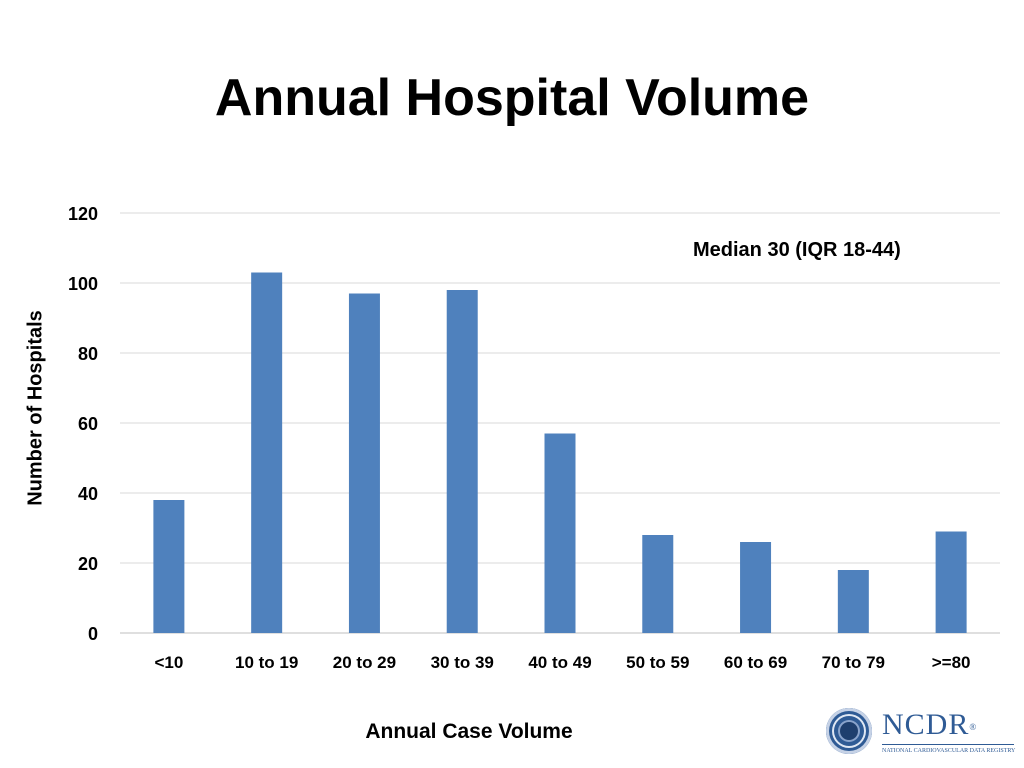 This screenshot has width=1024, height=768. What do you see at coordinates (469, 731) in the screenshot?
I see `x-axis-label: Annual Case Volume` at bounding box center [469, 731].